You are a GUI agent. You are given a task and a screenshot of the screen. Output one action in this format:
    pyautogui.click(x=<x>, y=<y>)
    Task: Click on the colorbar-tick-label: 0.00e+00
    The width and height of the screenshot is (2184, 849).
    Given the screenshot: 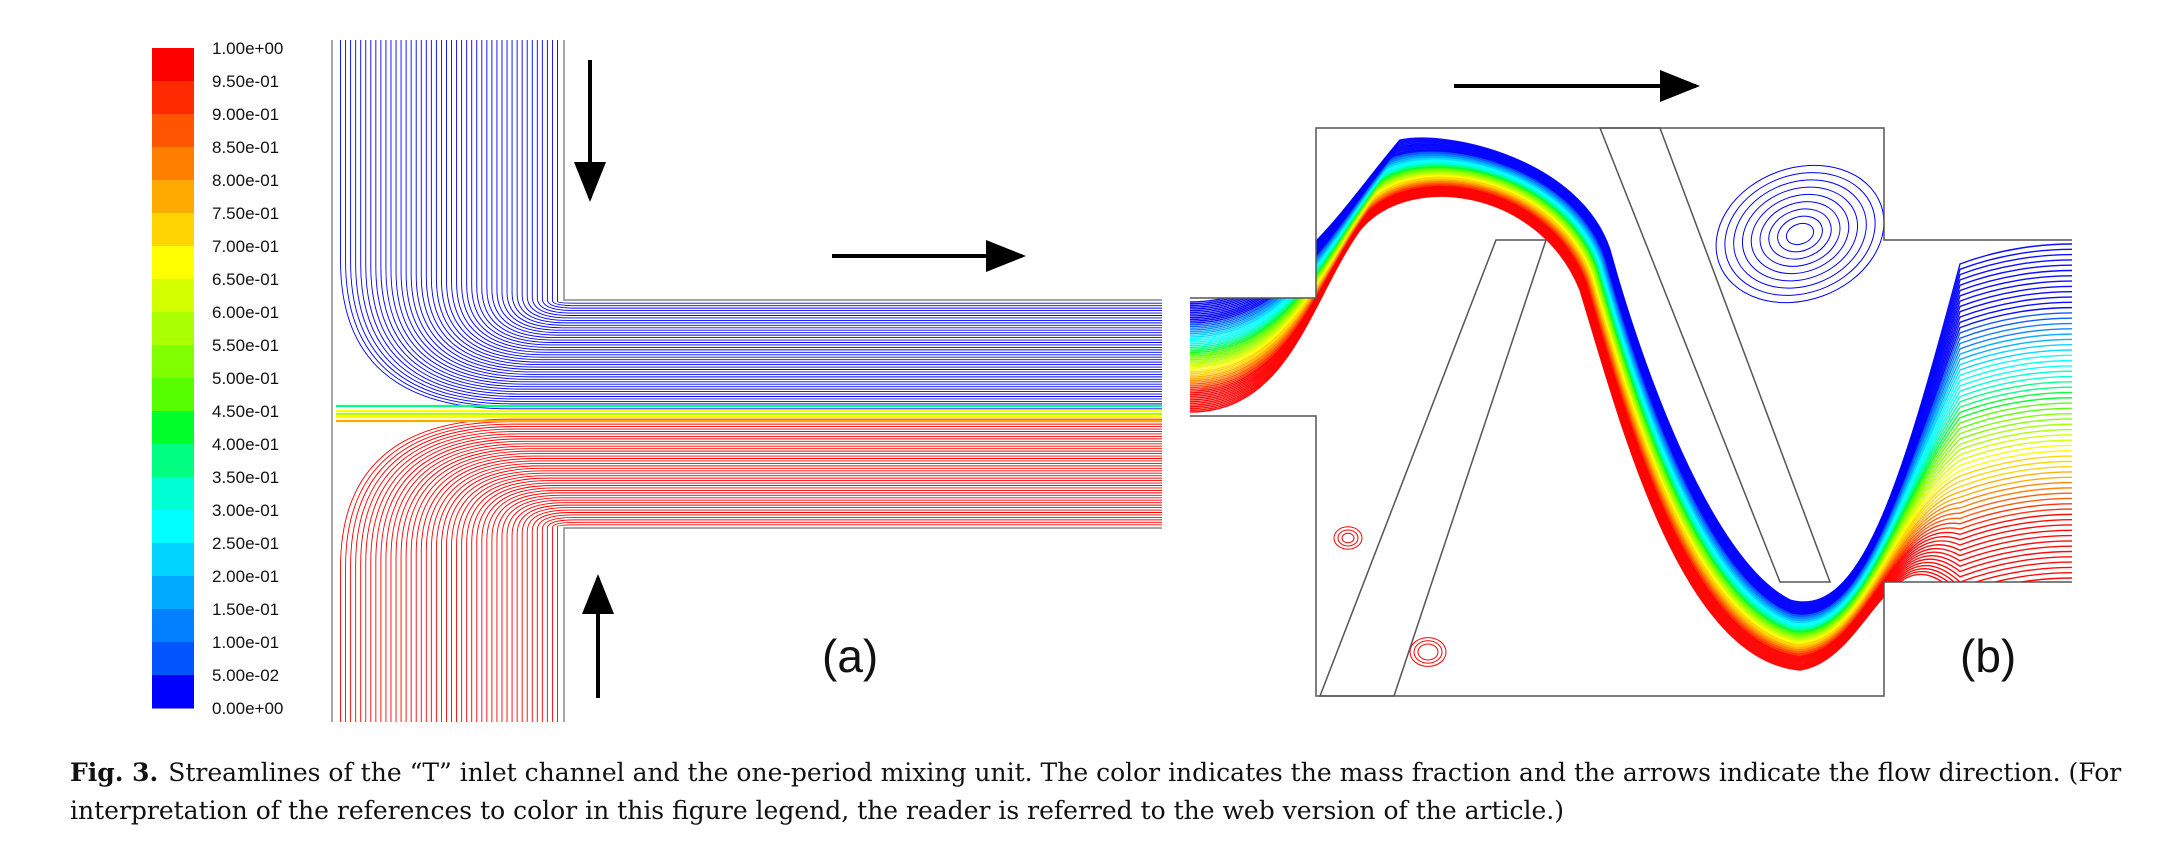 What is the action you would take?
    pyautogui.click(x=247, y=708)
    